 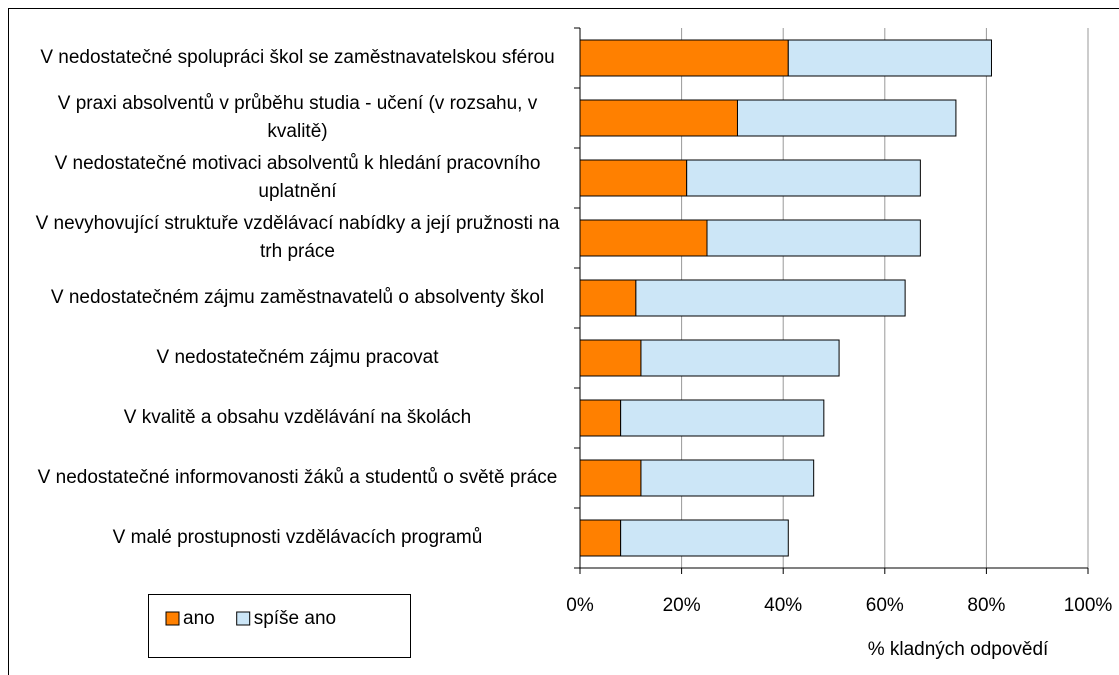 What do you see at coordinates (199, 618) in the screenshot?
I see `legend-label: ano` at bounding box center [199, 618].